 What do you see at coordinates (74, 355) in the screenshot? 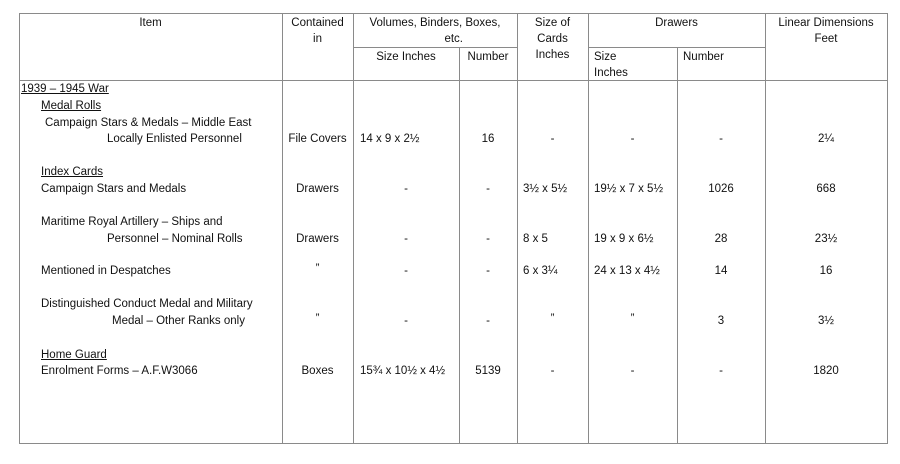
I see `group-home-guard: Home Guard` at bounding box center [74, 355].